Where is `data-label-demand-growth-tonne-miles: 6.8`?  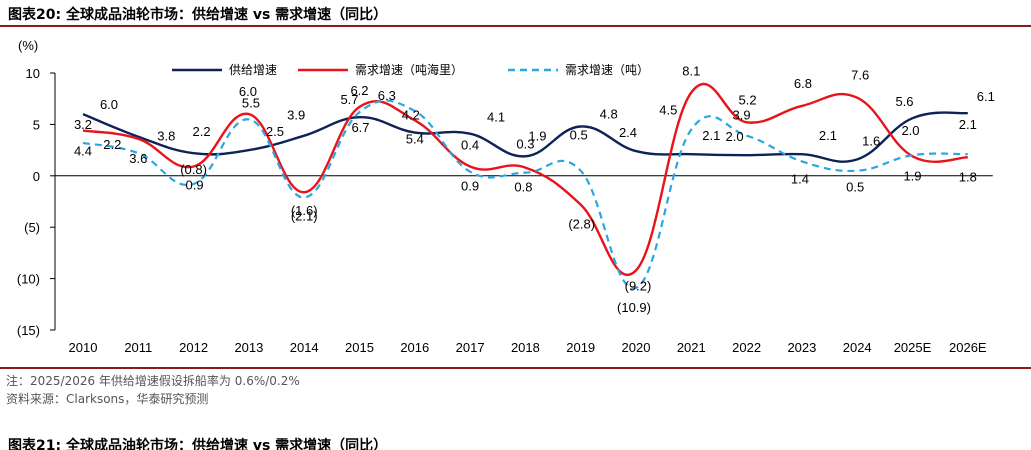
data-label-demand-growth-tonne-miles: 6.8 is located at coordinates (803, 83).